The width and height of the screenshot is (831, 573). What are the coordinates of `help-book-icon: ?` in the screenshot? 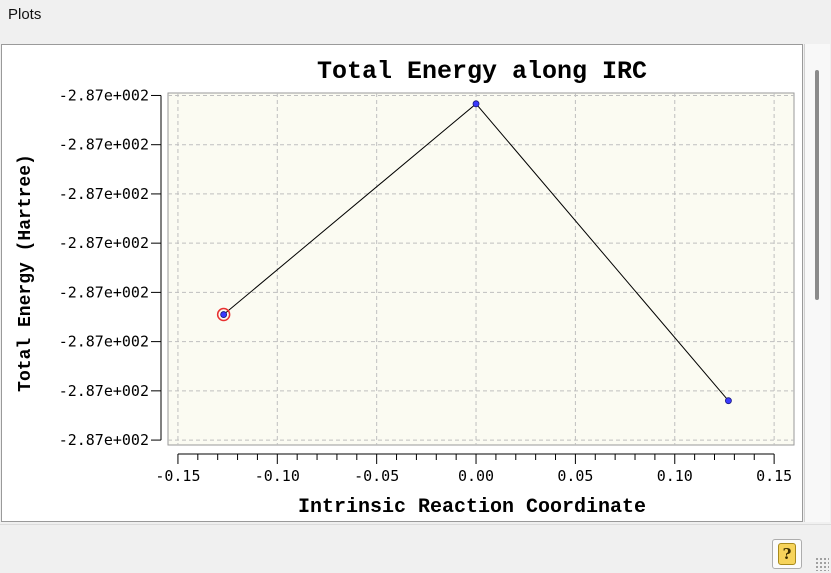 It's located at (787, 554).